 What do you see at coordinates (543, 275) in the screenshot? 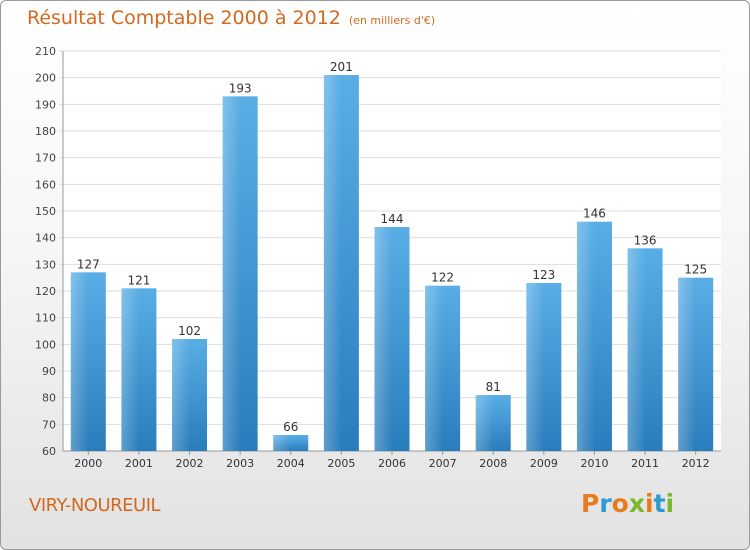
I see `data-label: 123` at bounding box center [543, 275].